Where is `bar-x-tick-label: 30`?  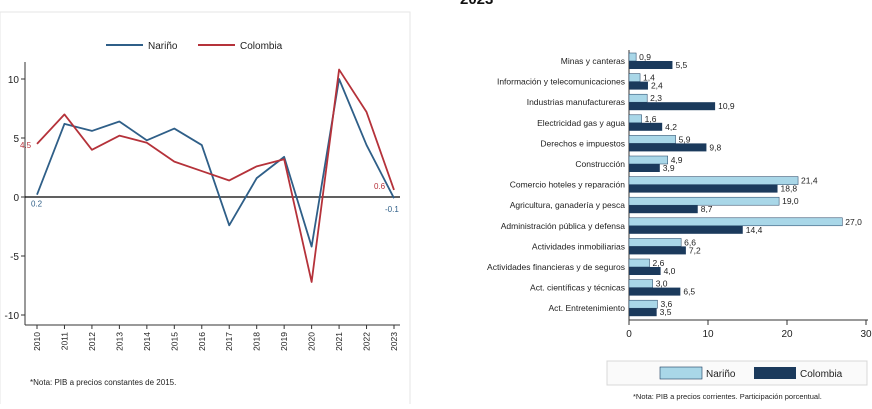 bar-x-tick-label: 30 is located at coordinates (866, 334).